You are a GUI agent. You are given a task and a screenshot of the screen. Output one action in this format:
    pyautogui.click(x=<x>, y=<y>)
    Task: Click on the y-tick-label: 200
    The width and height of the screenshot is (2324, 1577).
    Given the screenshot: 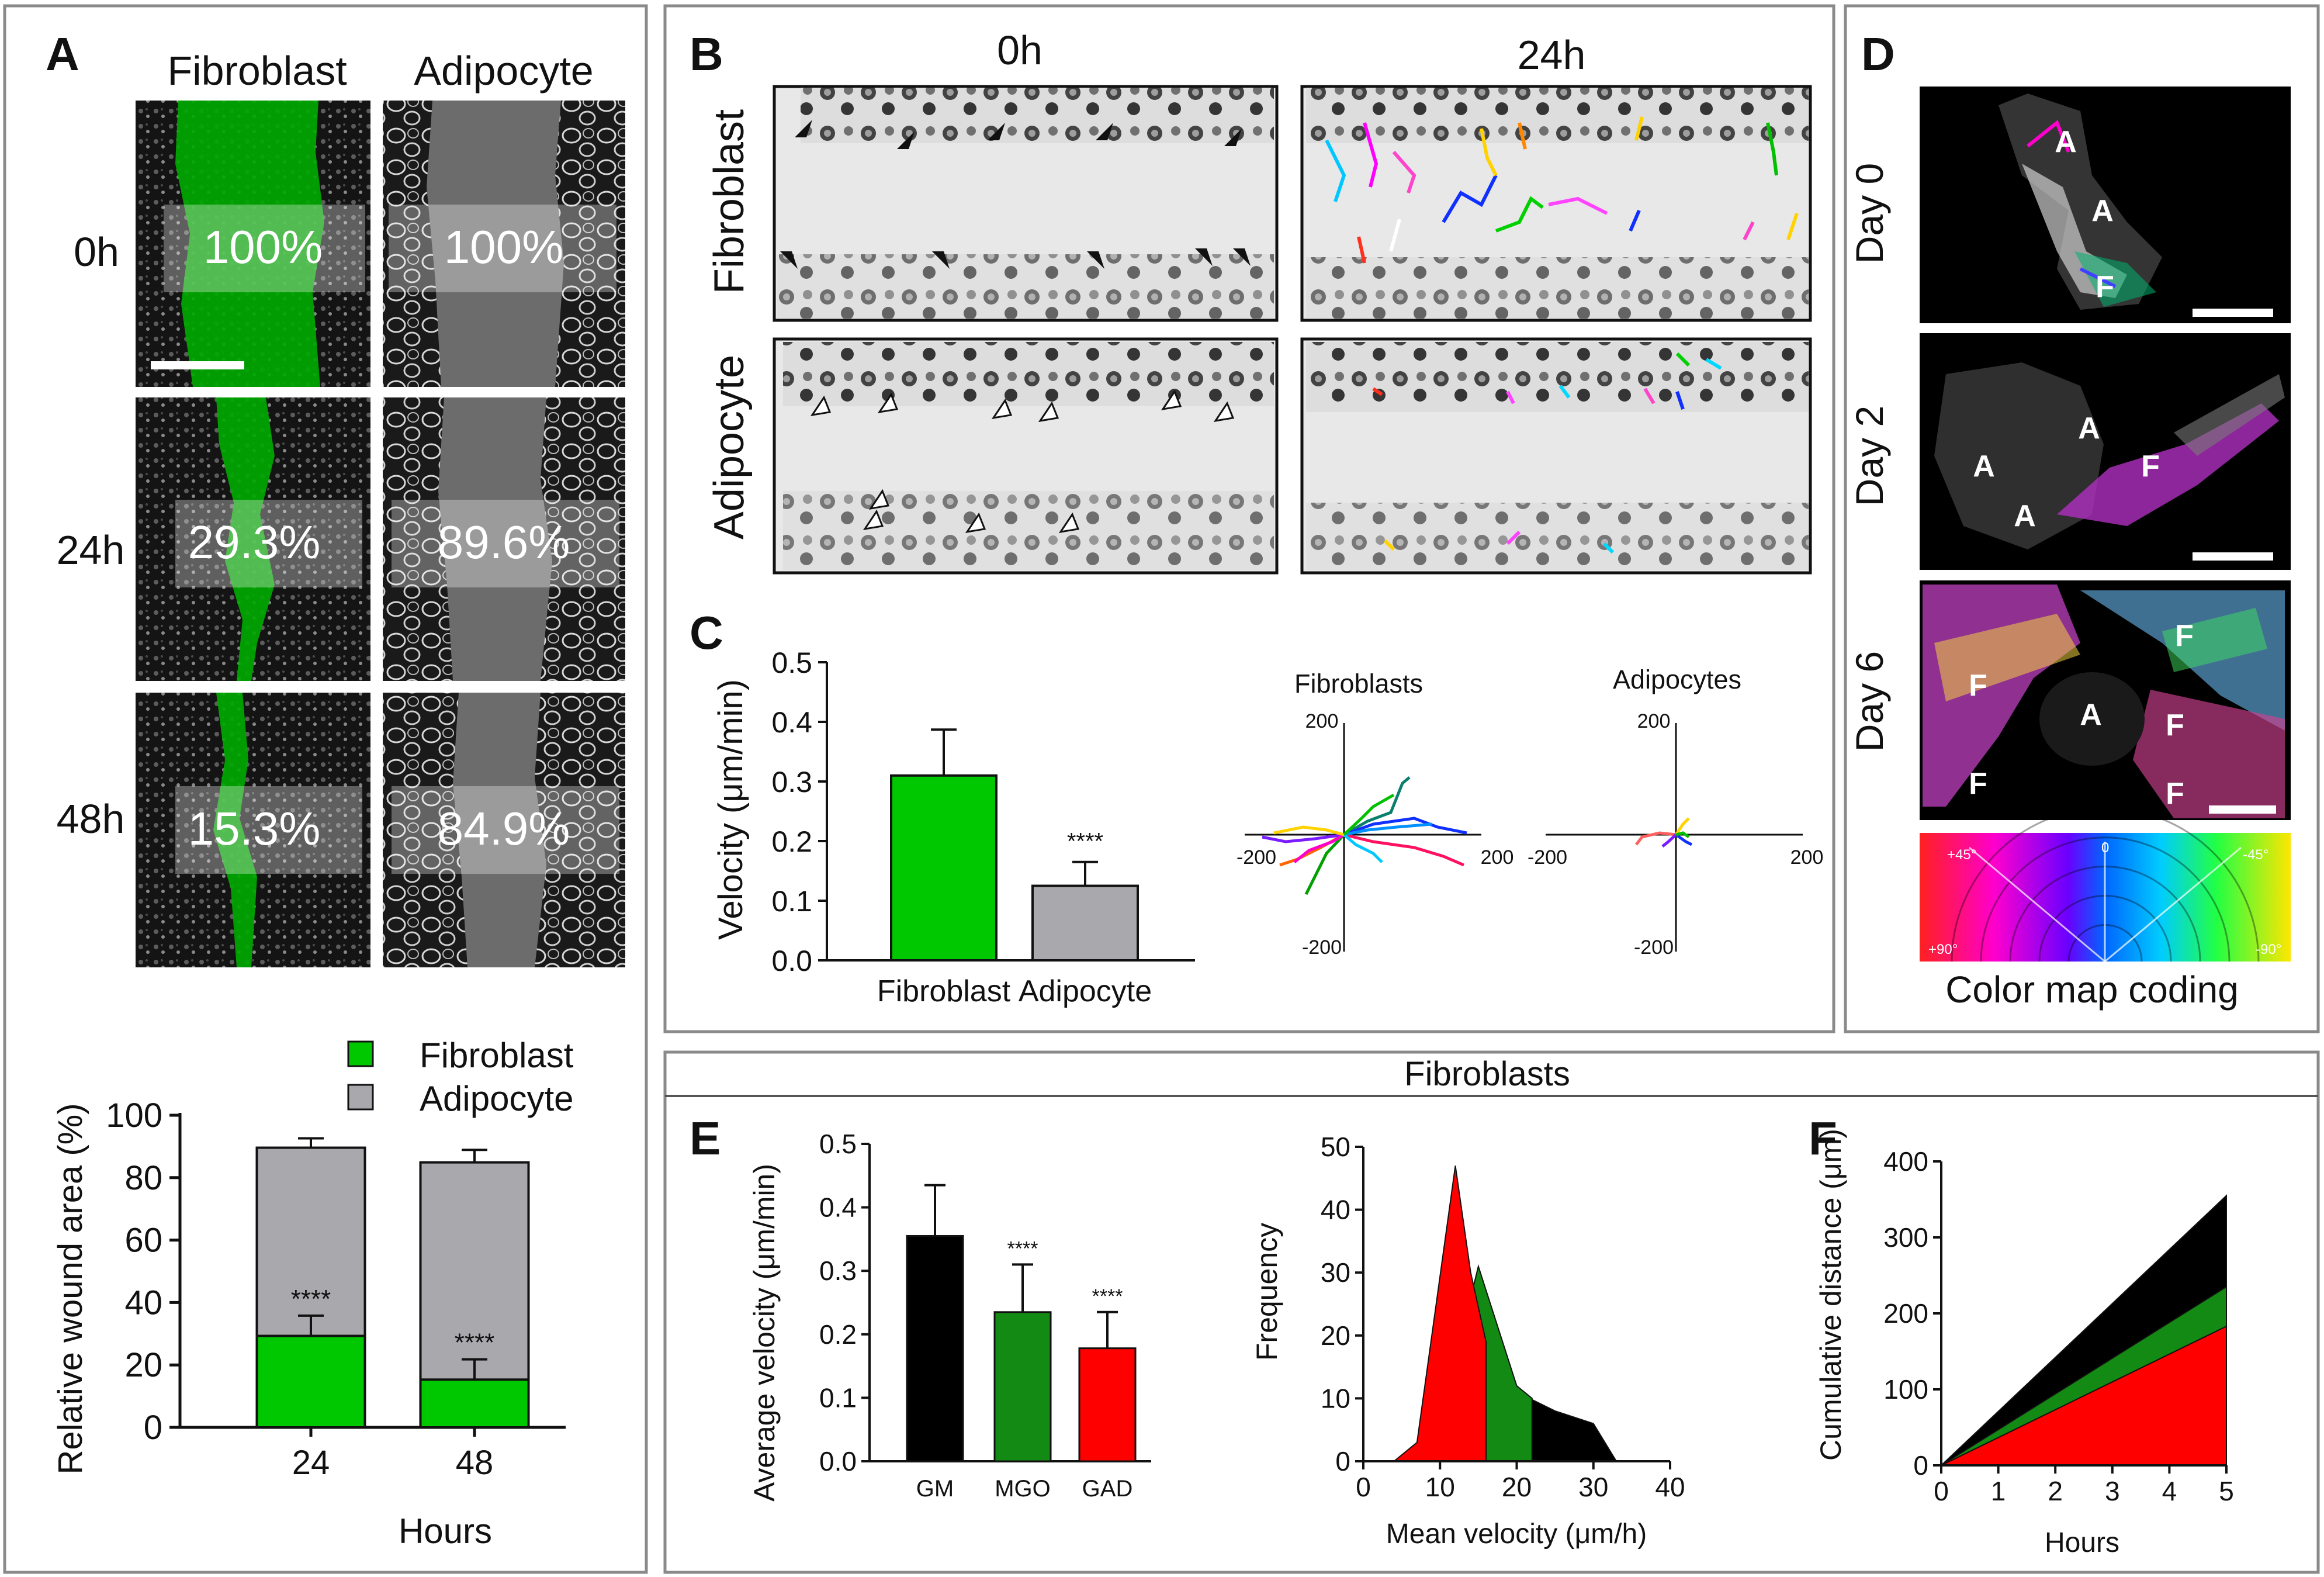 What is the action you would take?
    pyautogui.click(x=1905, y=1313)
    